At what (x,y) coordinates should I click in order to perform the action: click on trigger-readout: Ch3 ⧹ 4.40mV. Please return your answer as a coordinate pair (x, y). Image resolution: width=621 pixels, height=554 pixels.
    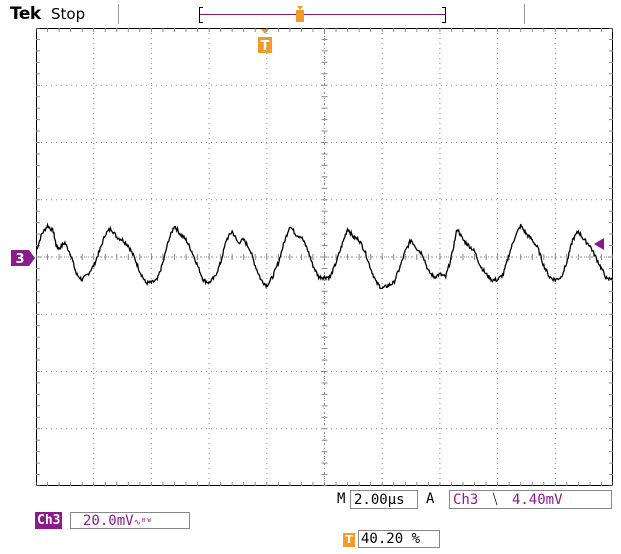
    Looking at the image, I should click on (530, 499).